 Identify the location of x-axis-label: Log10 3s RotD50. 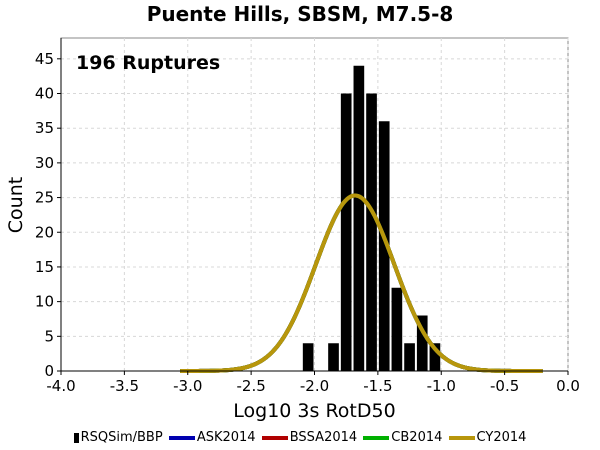
(314, 411).